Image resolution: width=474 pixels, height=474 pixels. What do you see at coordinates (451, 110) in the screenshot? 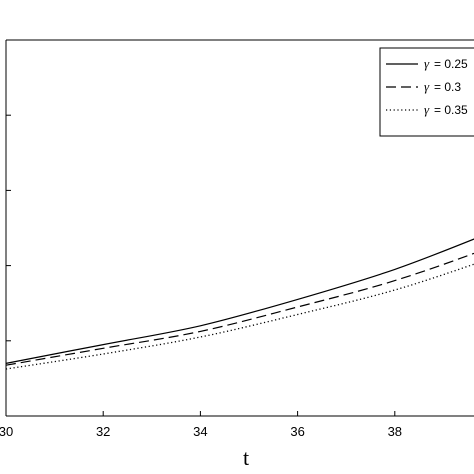
I see `legend-value: = 0.35` at bounding box center [451, 110].